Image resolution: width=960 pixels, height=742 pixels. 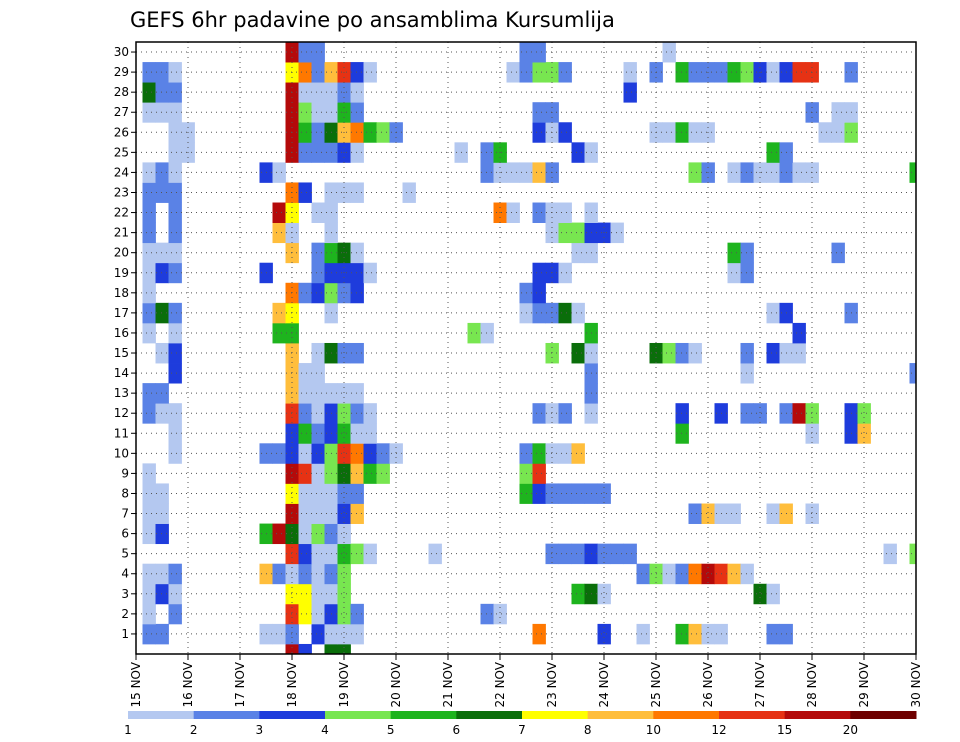 What do you see at coordinates (136, 684) in the screenshot?
I see `x-tick-label: 15 NOV` at bounding box center [136, 684].